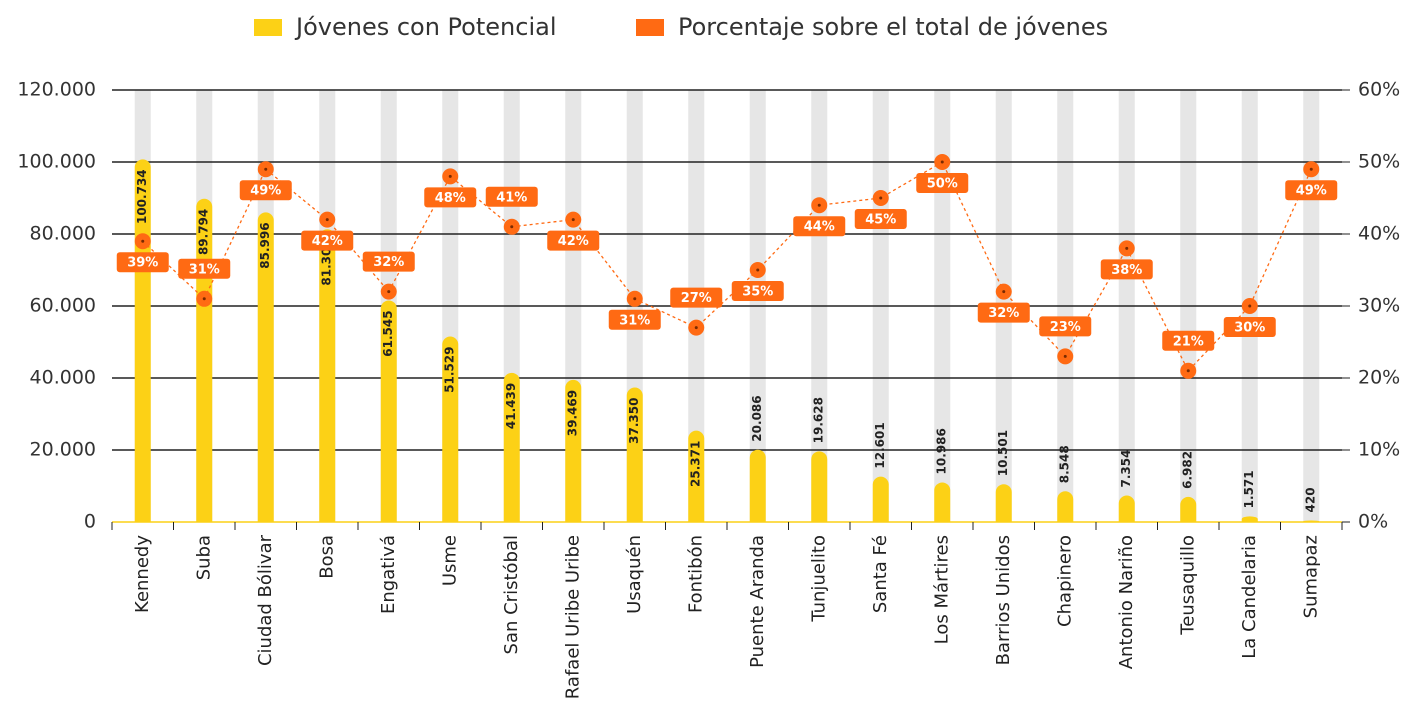 The image size is (1402, 723). I want to click on y-tick-label: 60.000, so click(63, 306).